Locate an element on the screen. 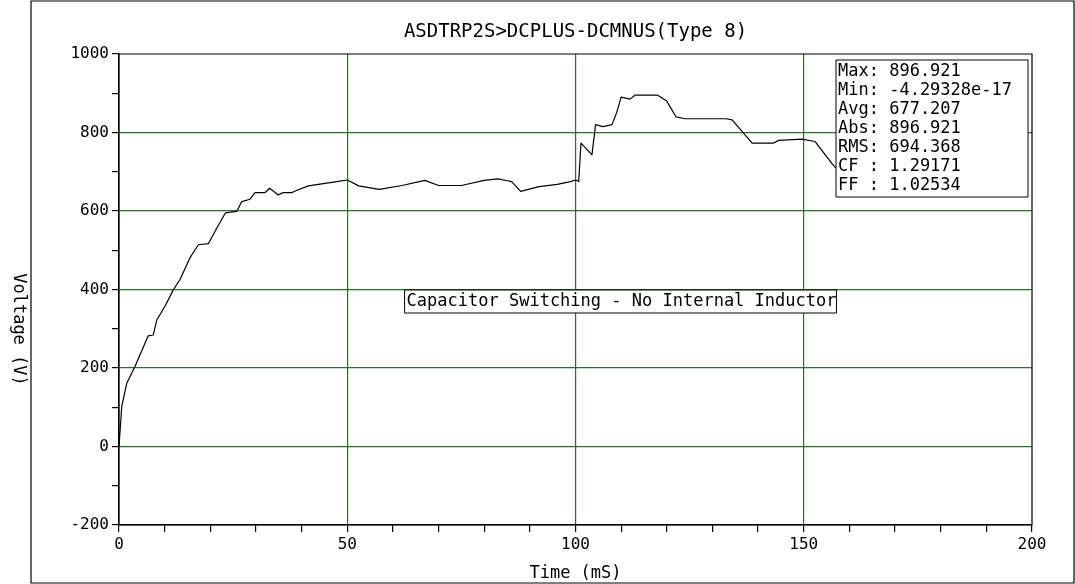 This screenshot has width=1075, height=584. y-tick-label: 600 is located at coordinates (94, 210).